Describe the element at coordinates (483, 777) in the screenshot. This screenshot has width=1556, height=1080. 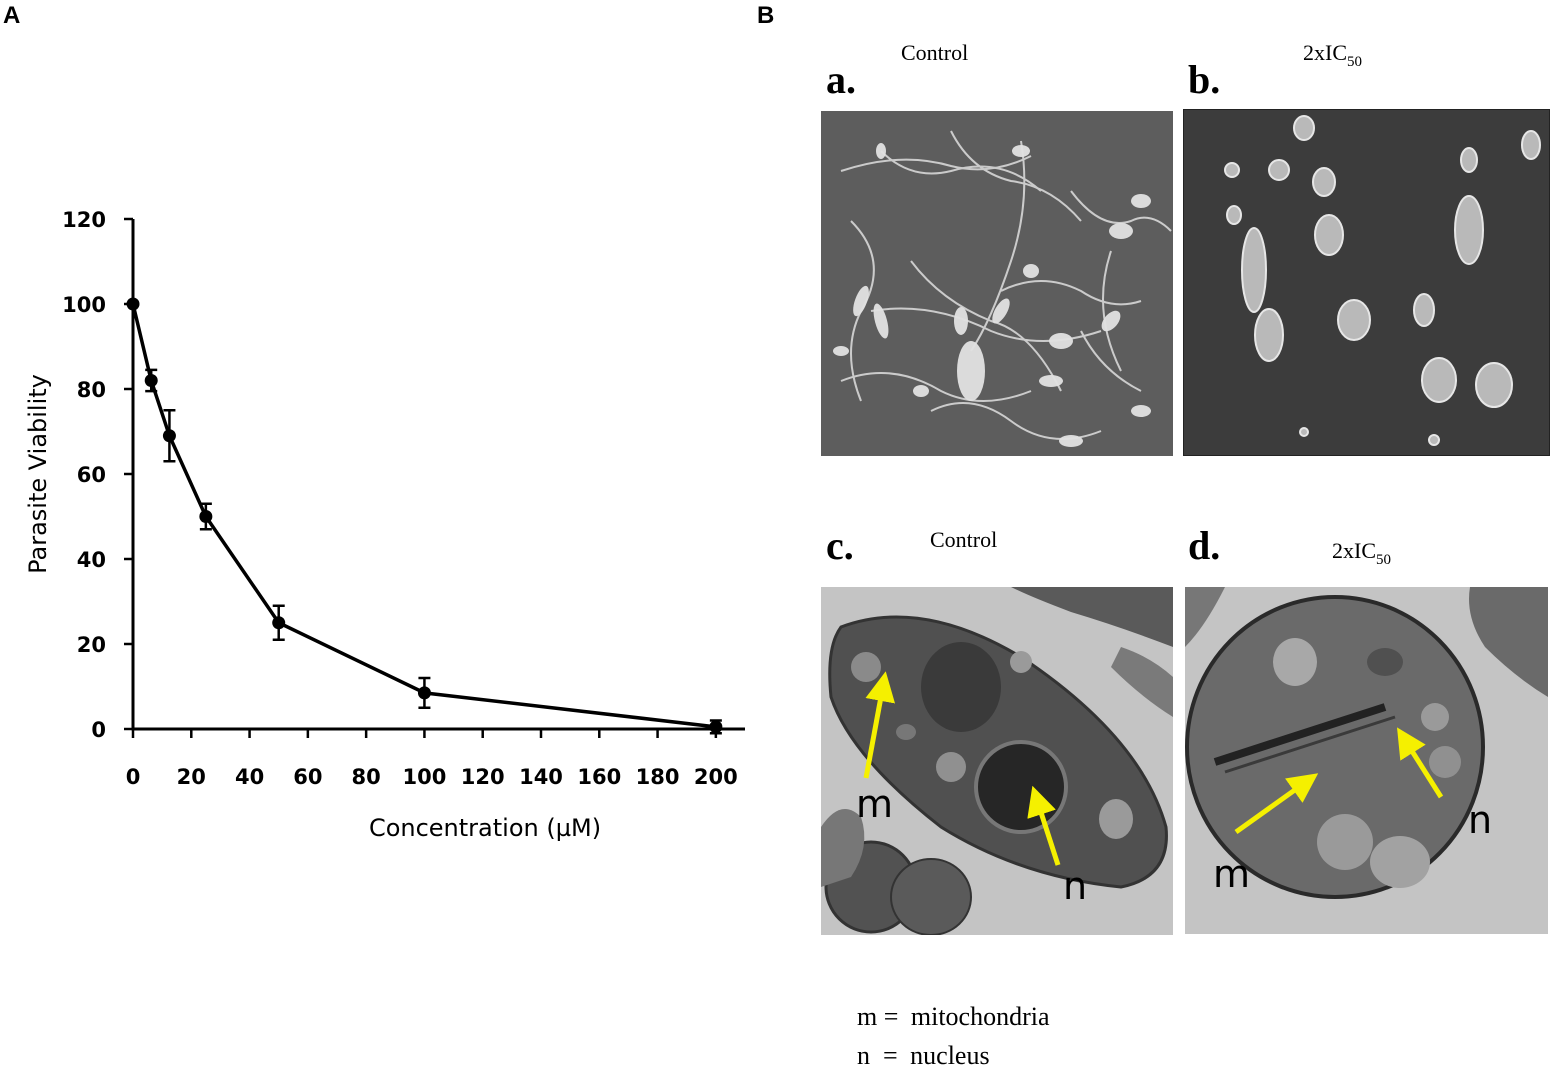
I see `x-tick-label: 120` at that location.